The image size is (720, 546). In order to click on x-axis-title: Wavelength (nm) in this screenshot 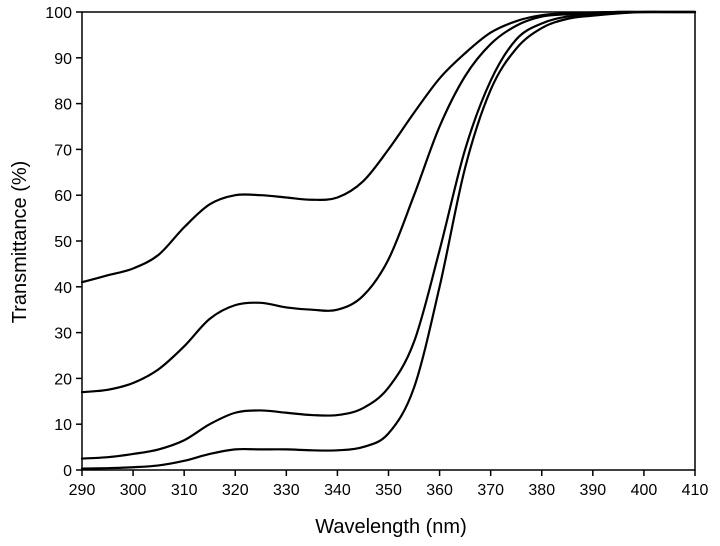, I will do `click(391, 527)`.